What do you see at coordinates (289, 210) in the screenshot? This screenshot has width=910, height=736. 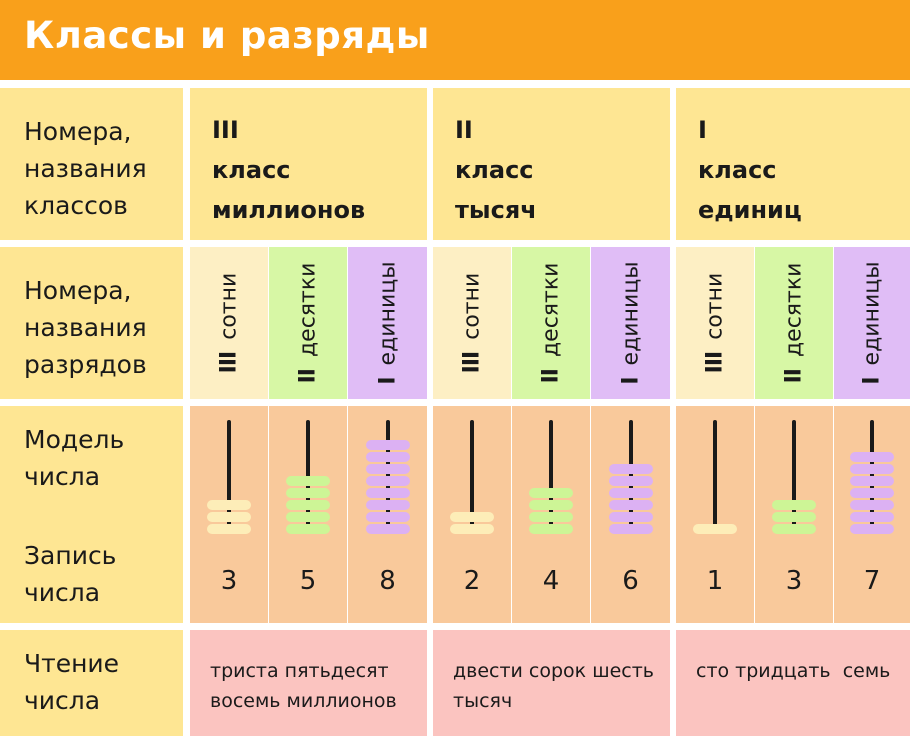 I see `class-title: миллионов` at bounding box center [289, 210].